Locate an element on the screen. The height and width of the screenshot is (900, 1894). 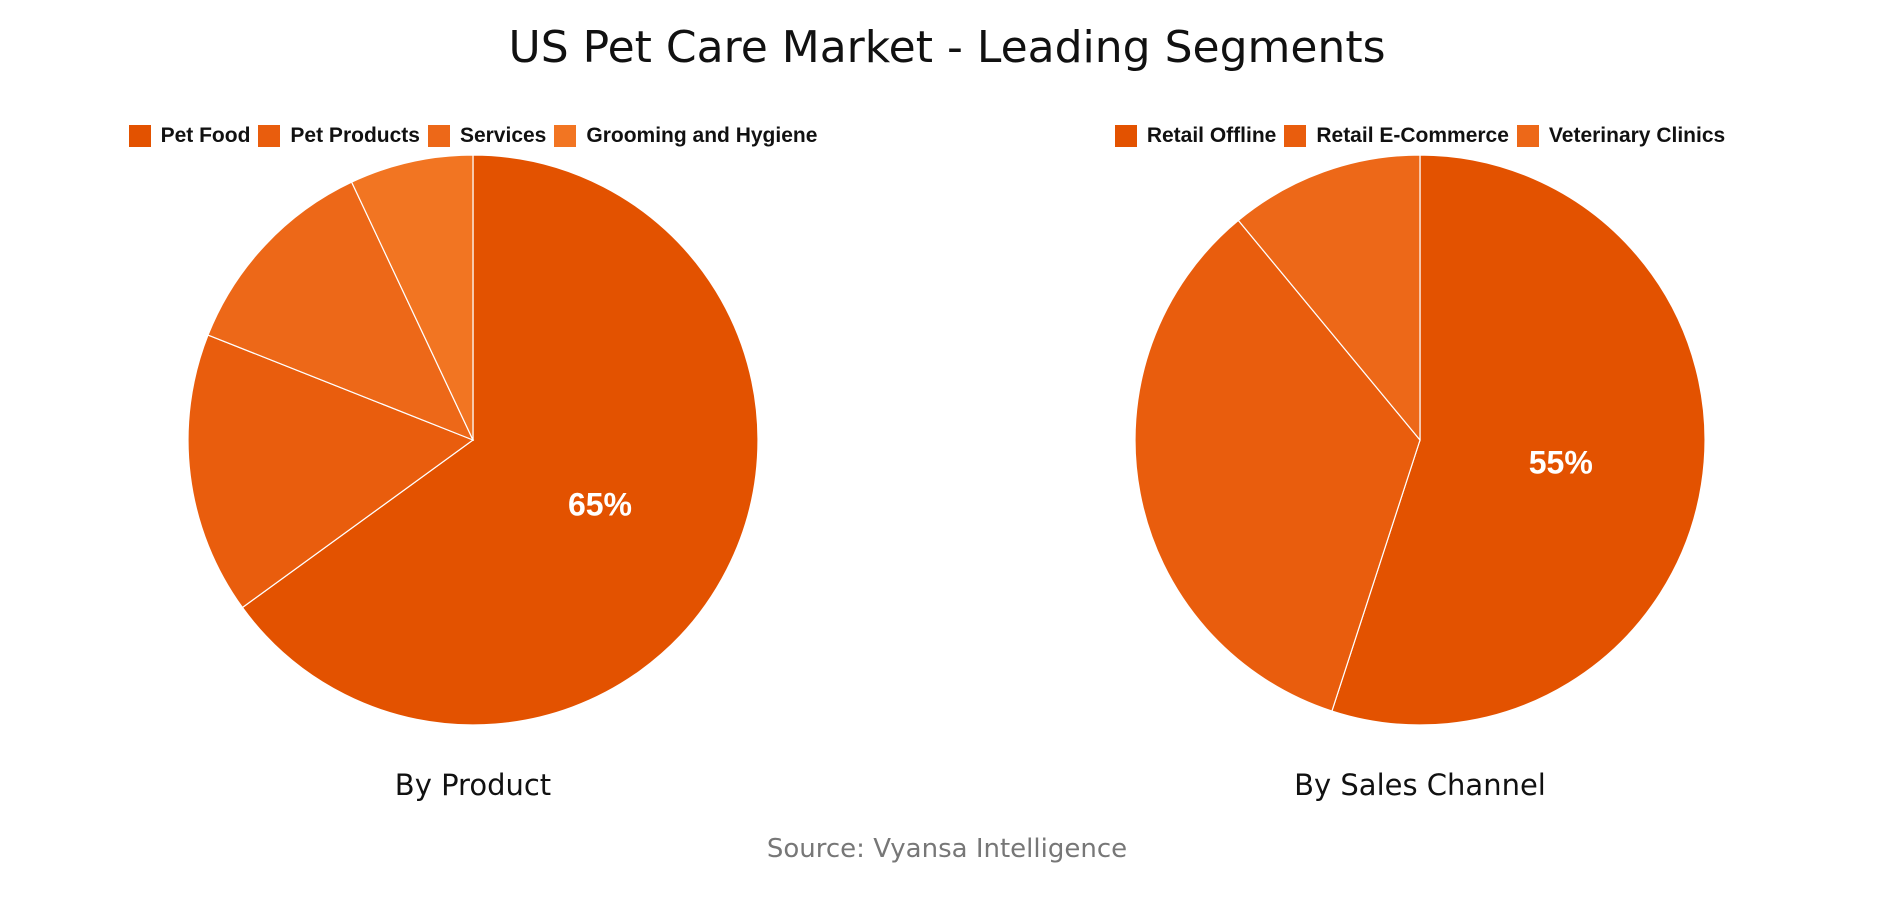
pie-slice-pet-products is located at coordinates (331, 471).